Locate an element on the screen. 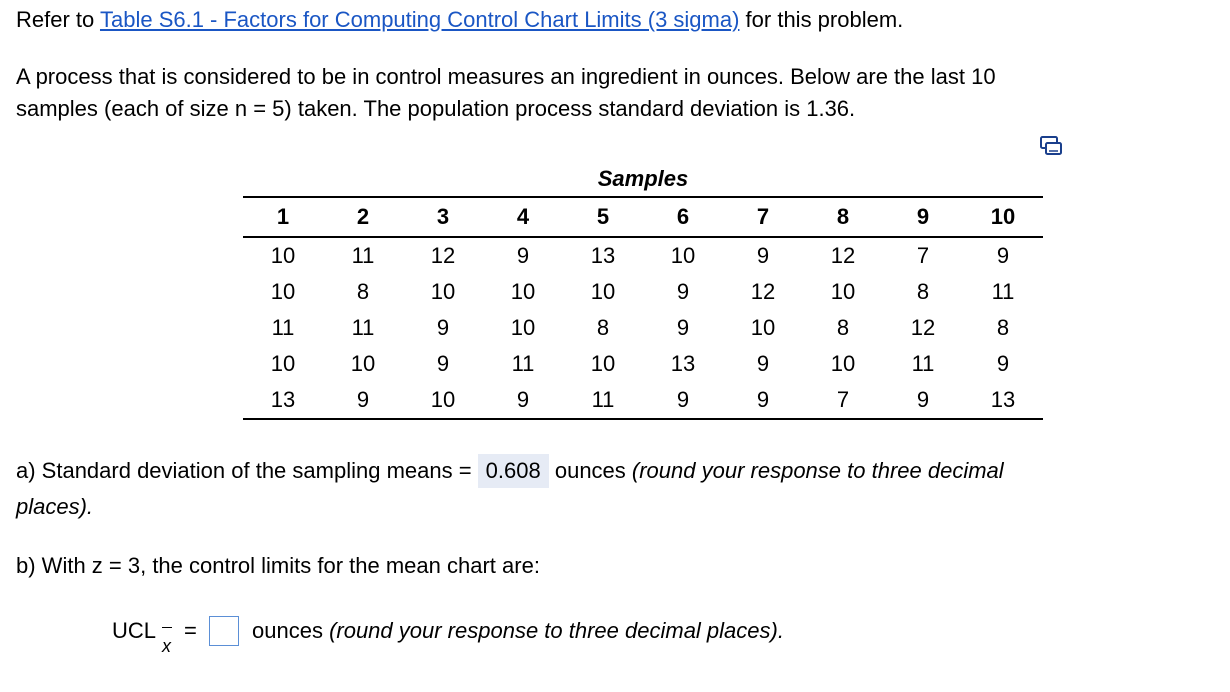  table-row: 10 10 9 11 10 13 9 10 11 9 is located at coordinates (643, 364).